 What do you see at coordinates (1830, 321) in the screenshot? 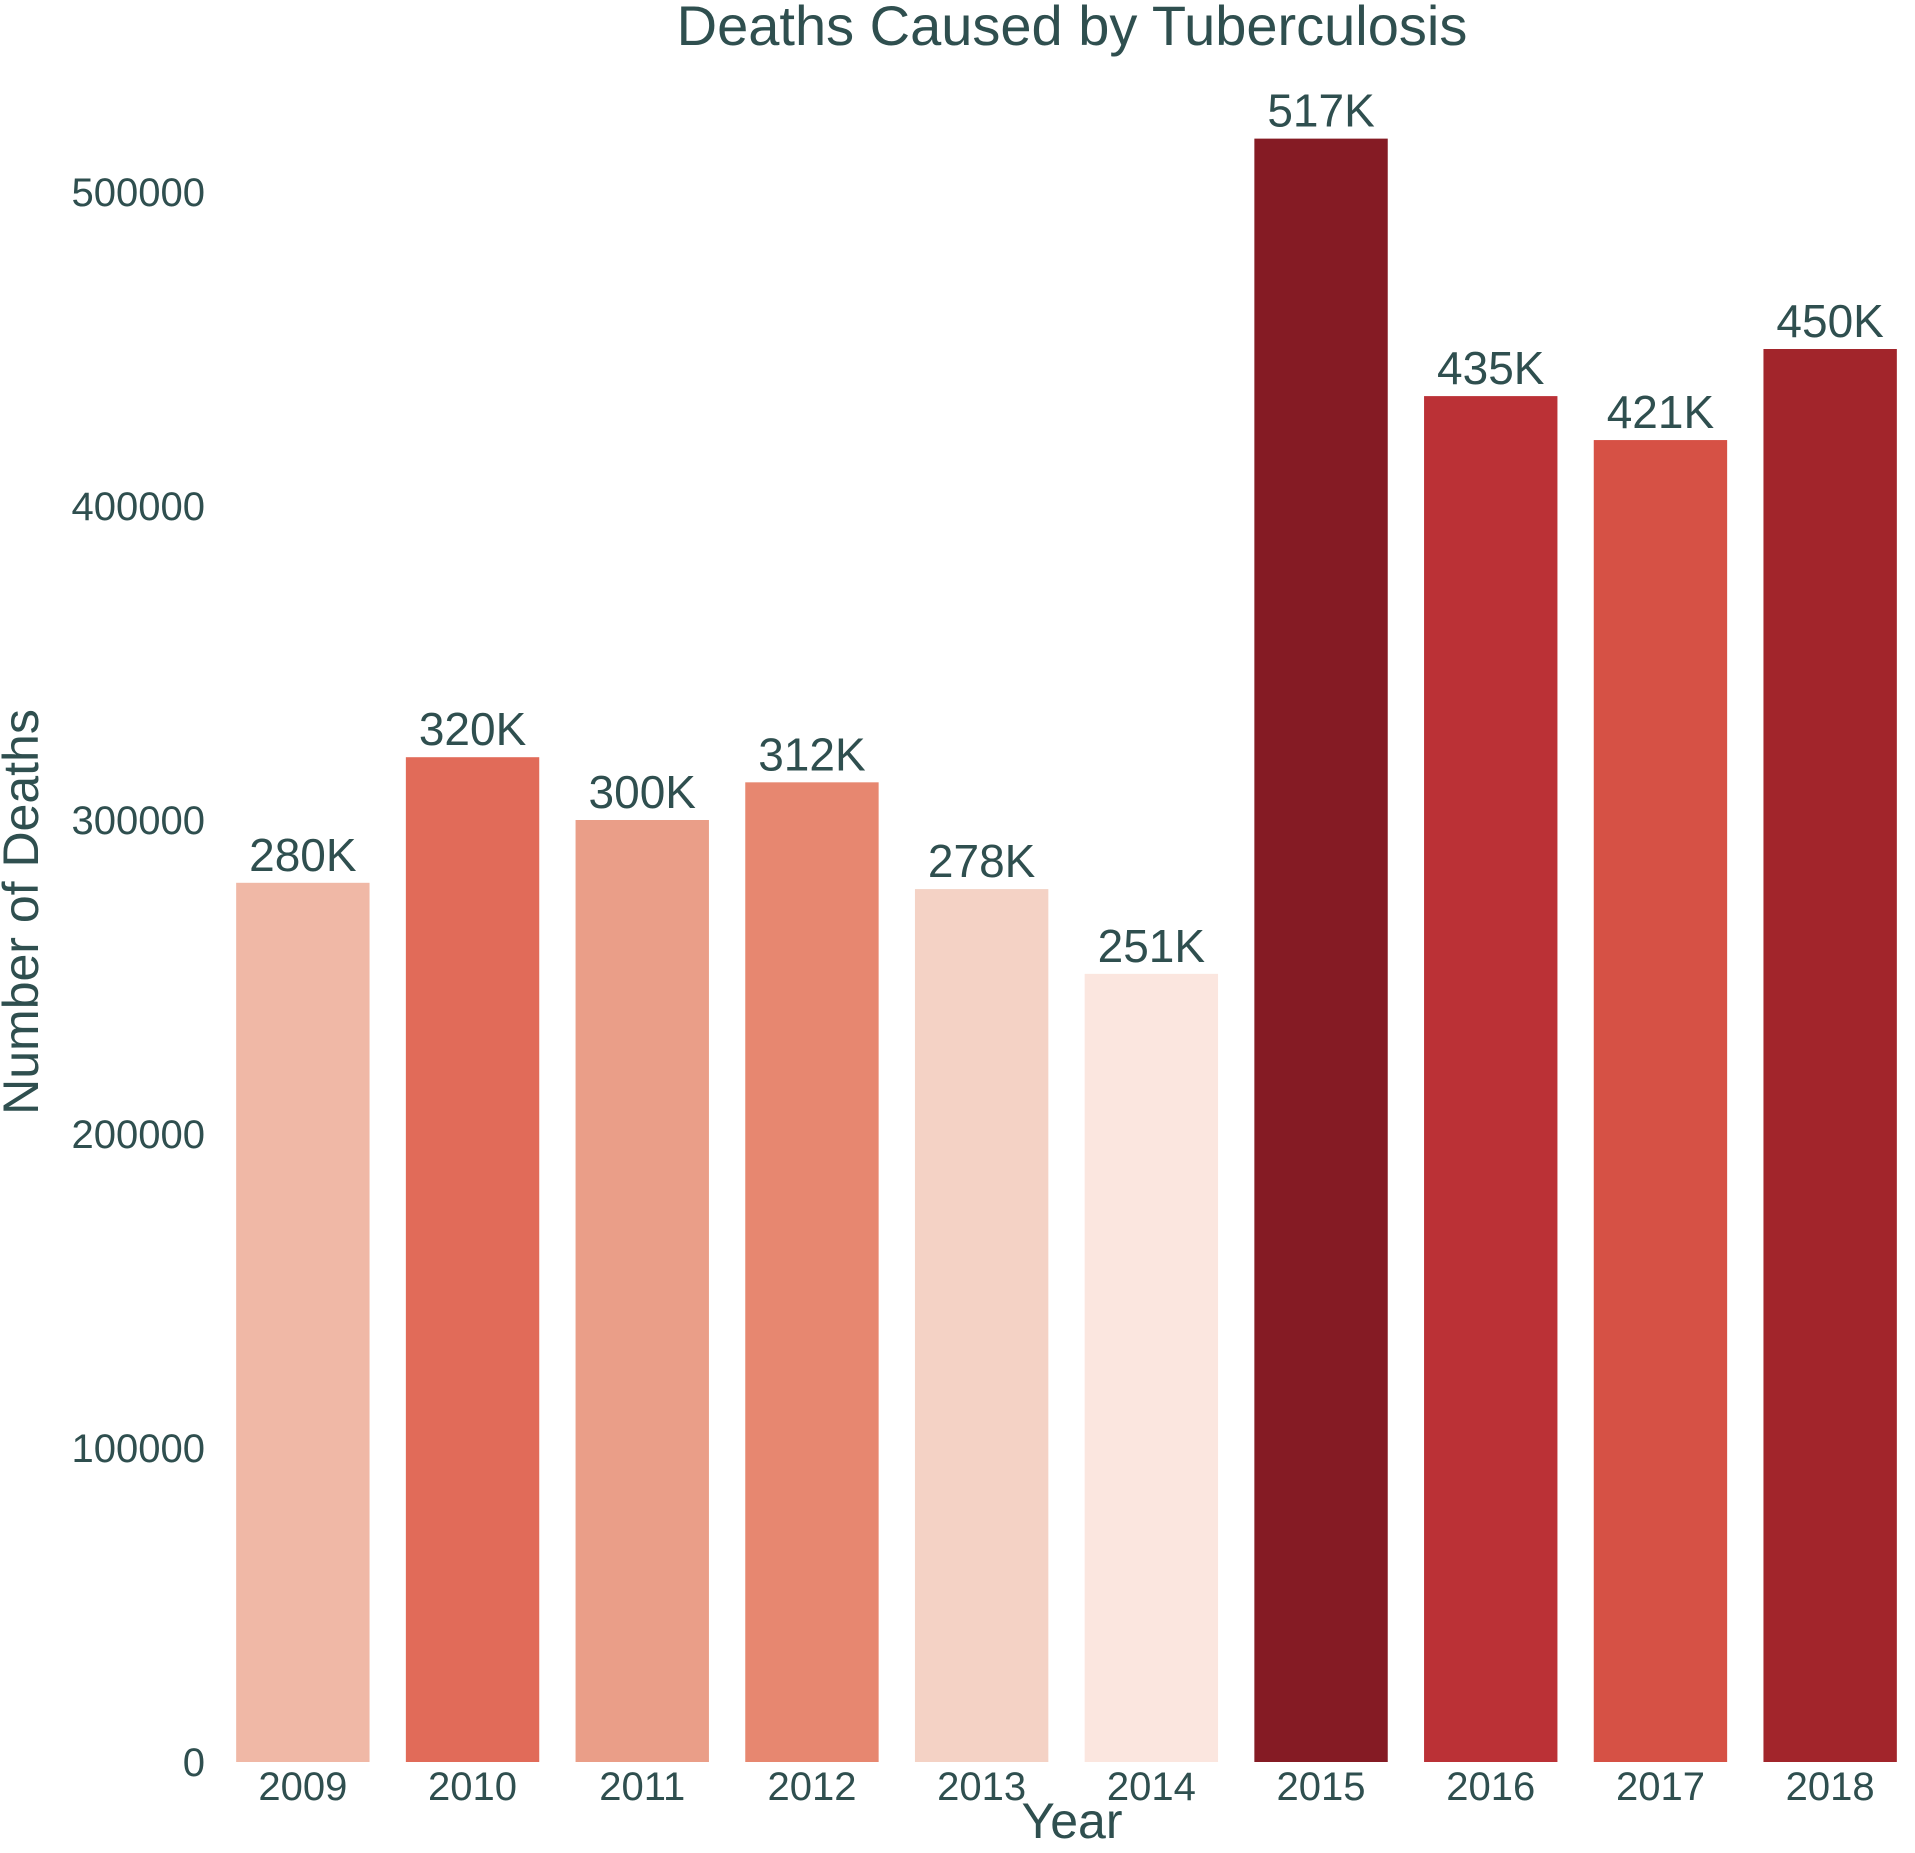
I see `data-label-2018: 450K` at bounding box center [1830, 321].